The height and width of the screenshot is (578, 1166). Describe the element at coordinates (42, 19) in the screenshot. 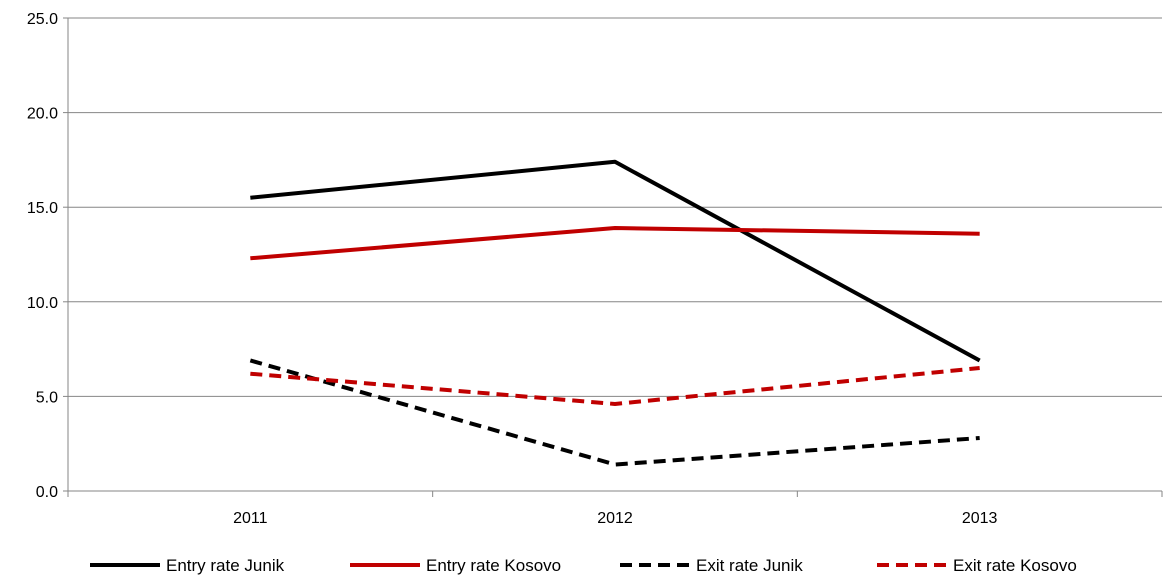

I see `y-tick-label: 25.0` at that location.